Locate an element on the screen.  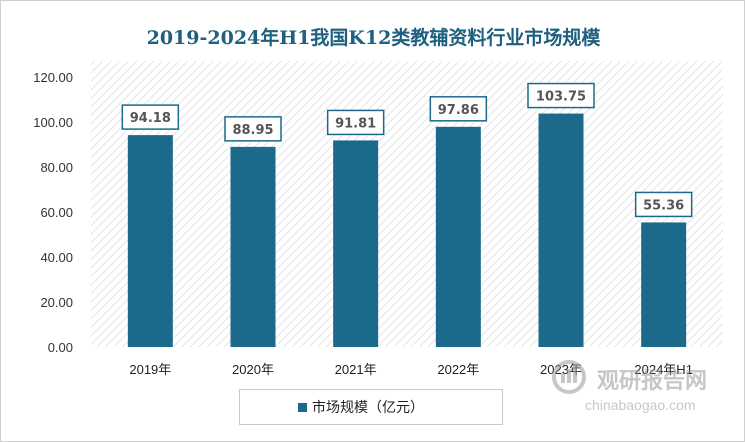
data-label: 103.75 is located at coordinates (561, 97).